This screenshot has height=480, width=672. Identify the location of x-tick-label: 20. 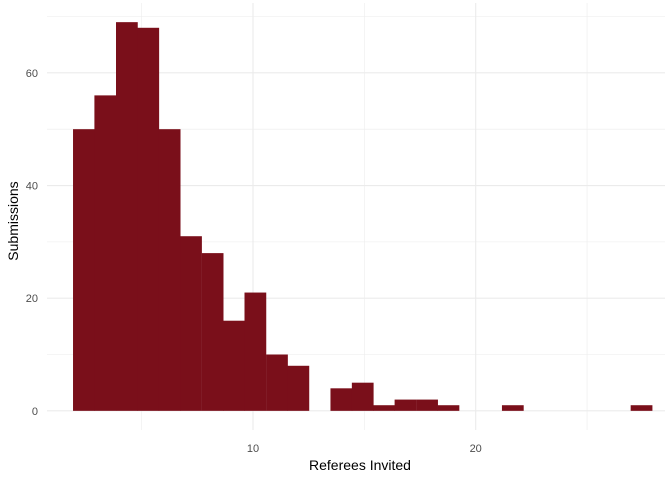
(476, 449).